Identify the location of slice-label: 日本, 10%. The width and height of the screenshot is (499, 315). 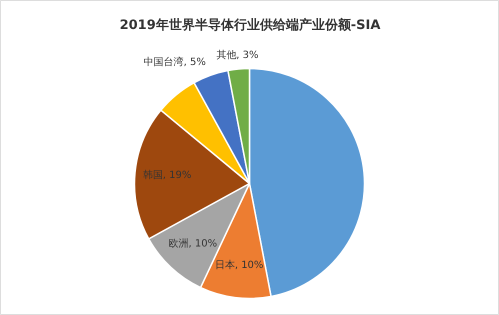
(239, 265).